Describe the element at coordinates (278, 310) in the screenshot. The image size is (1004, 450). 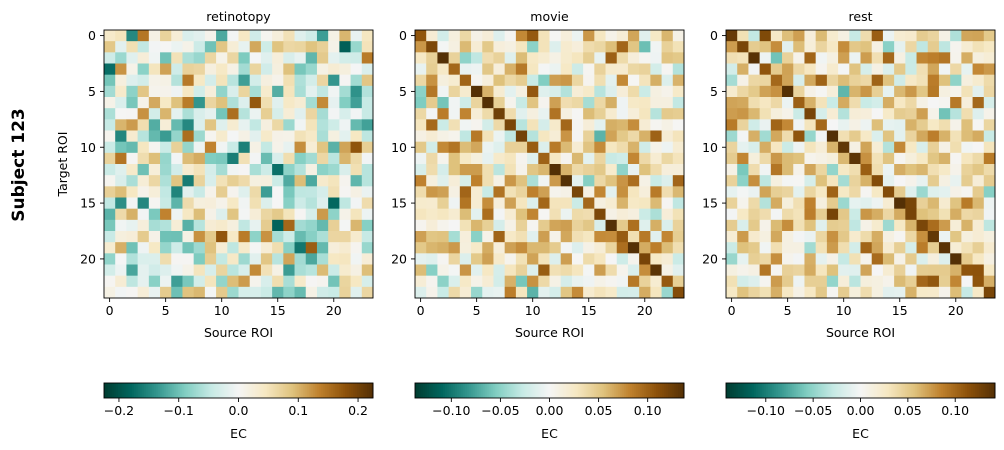
I see `x-tick-label: 15` at that location.